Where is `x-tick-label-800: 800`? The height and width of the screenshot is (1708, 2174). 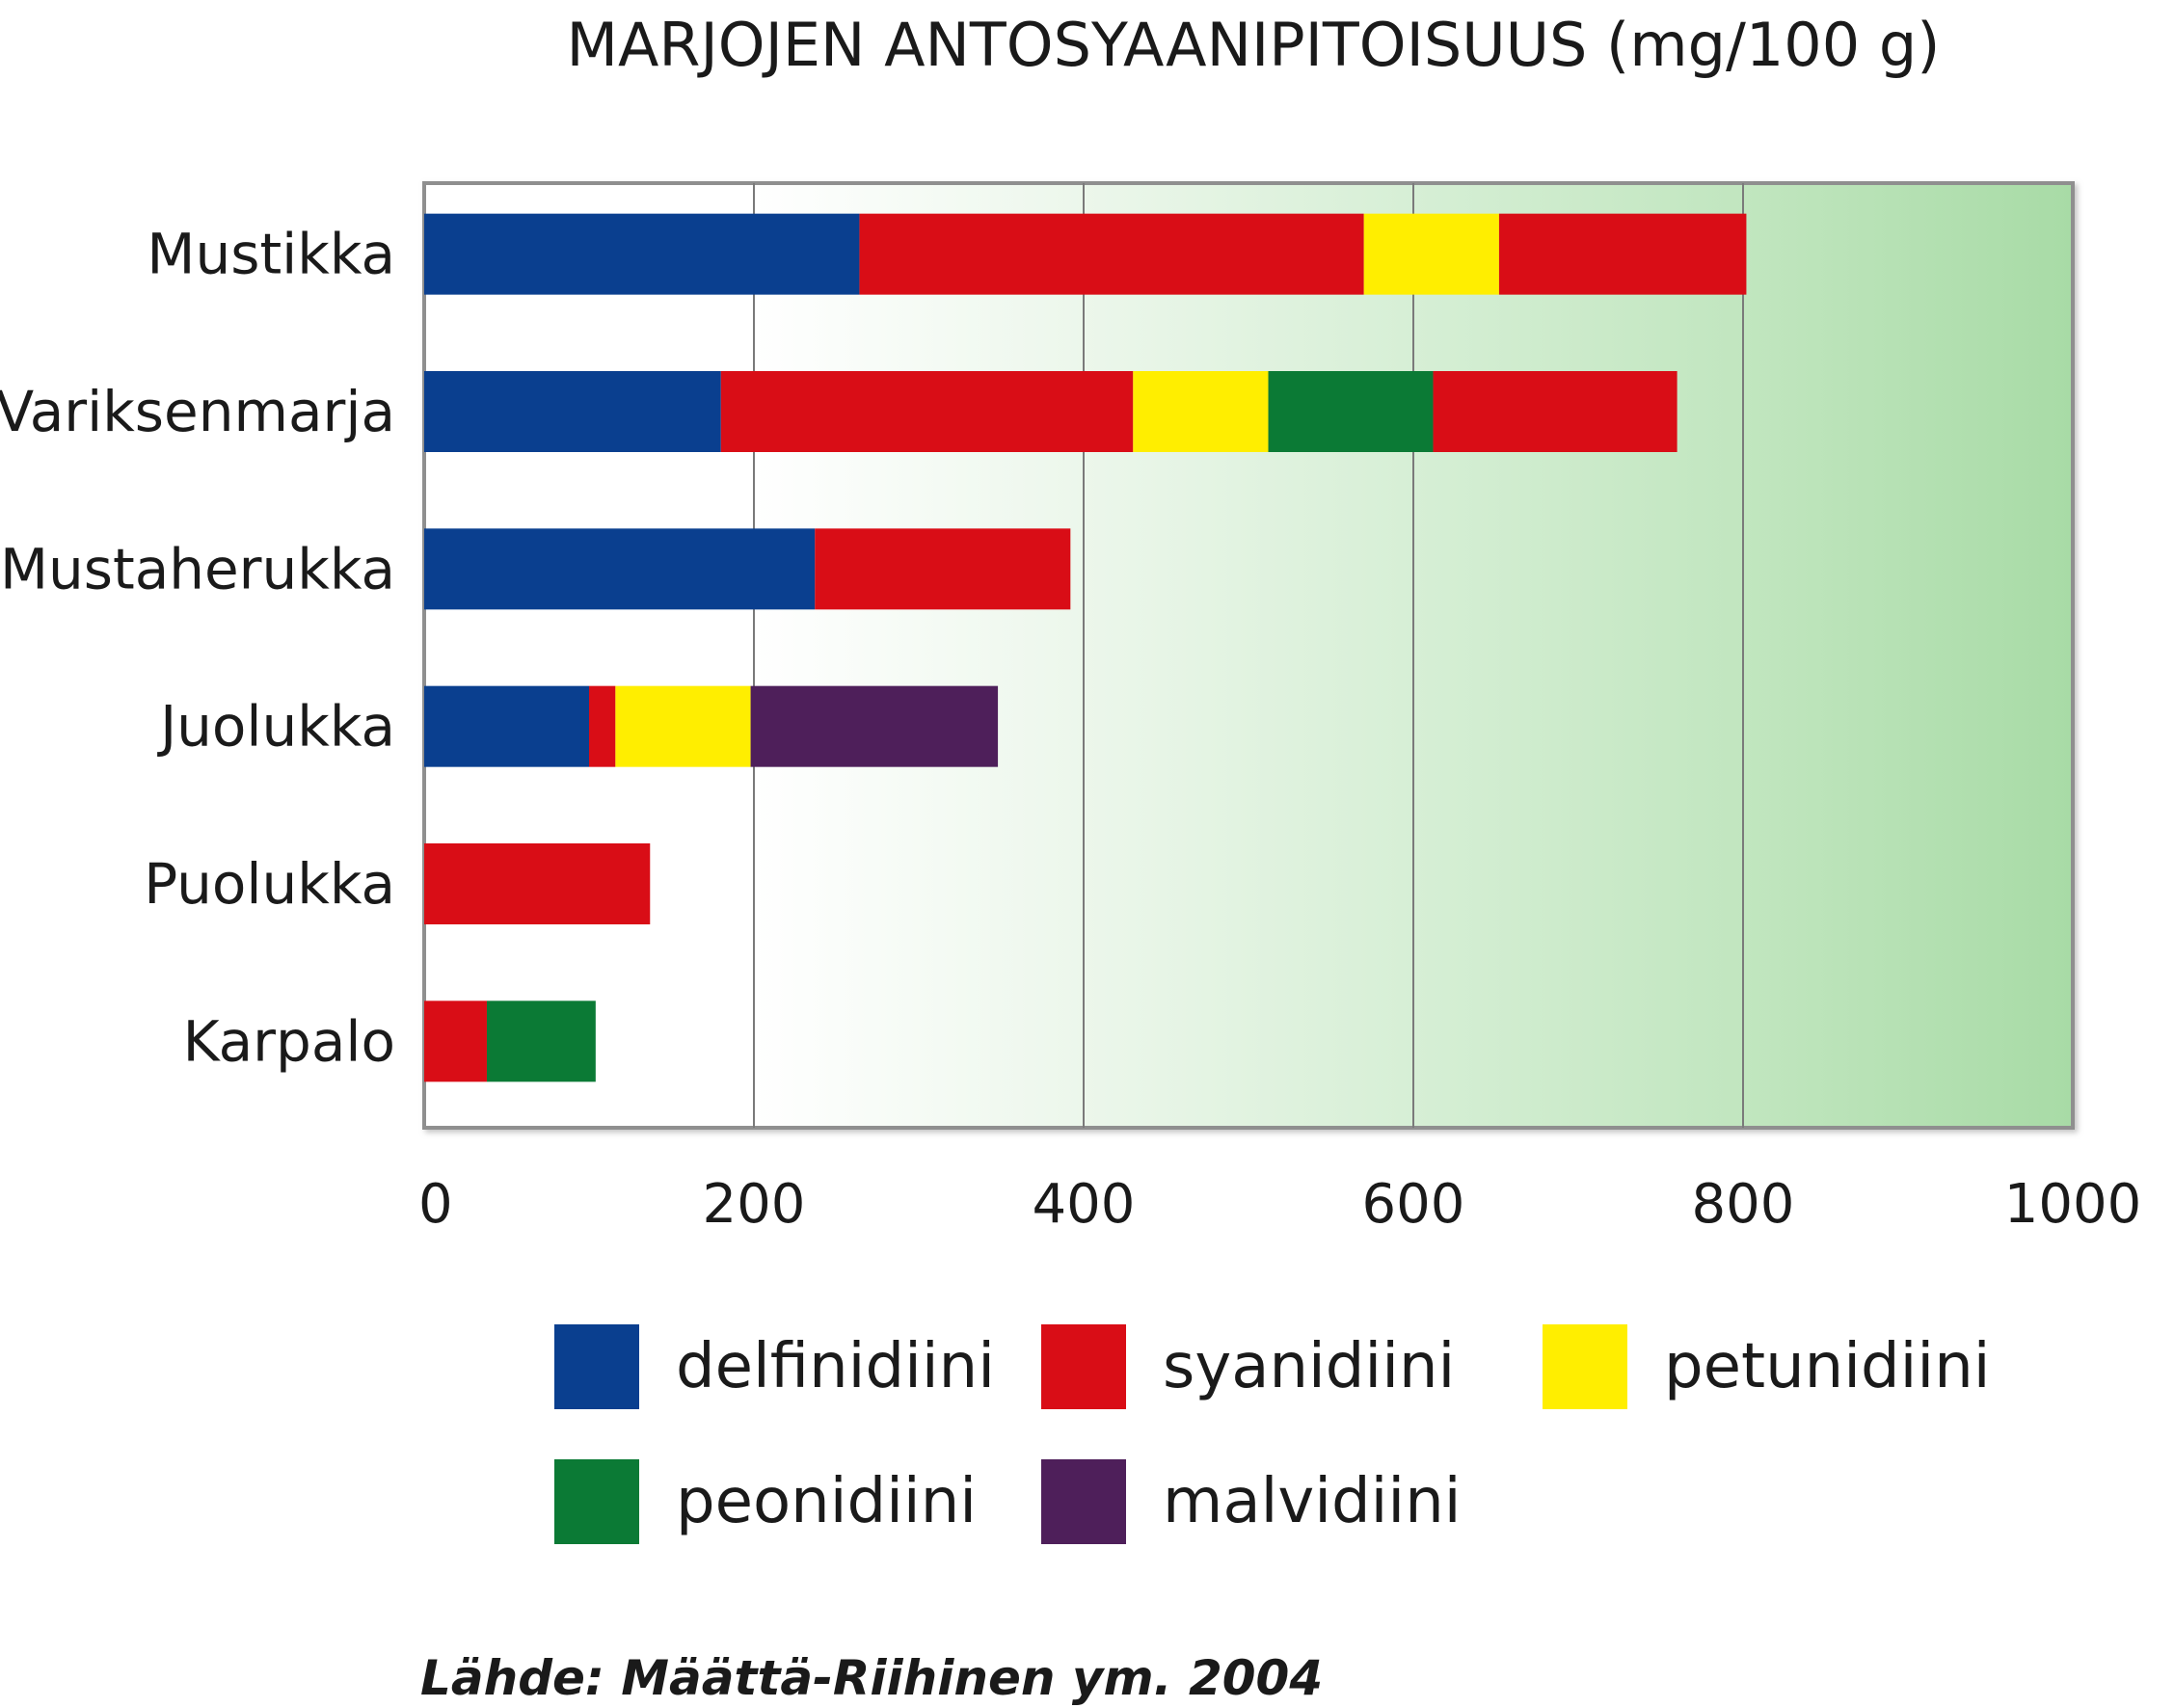
x-tick-label-800: 800 is located at coordinates (1743, 1204).